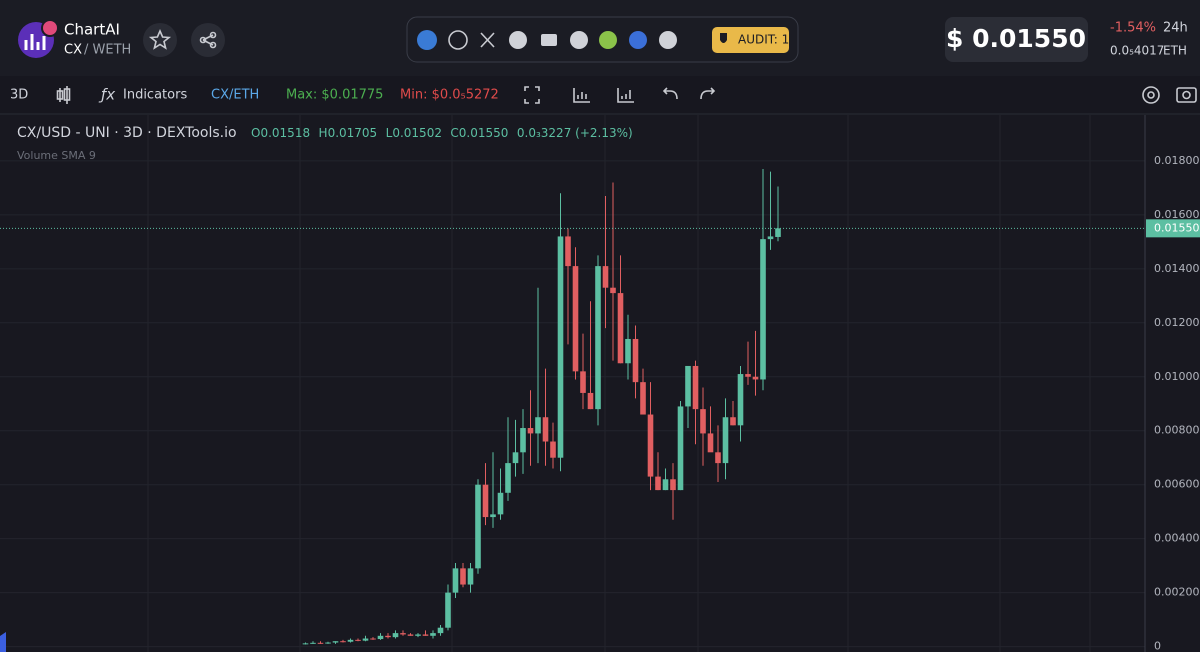 Image resolution: width=1200 pixels, height=652 pixels. What do you see at coordinates (575, 133) in the screenshot?
I see `ohlc-change: 0.0₃3227 (+2.13%)` at bounding box center [575, 133].